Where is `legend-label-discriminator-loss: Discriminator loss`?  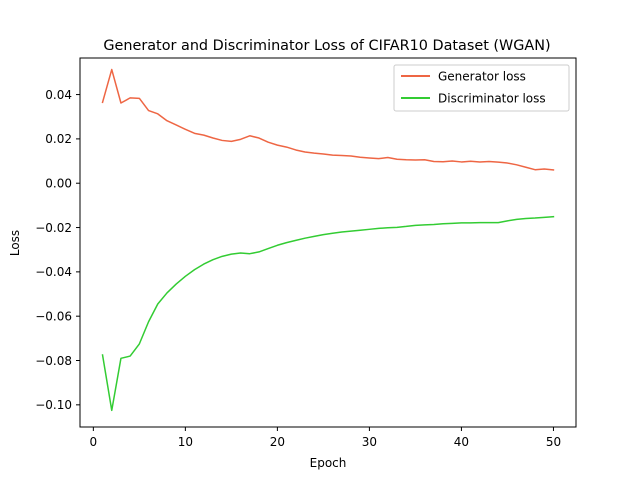 legend-label-discriminator-loss: Discriminator loss is located at coordinates (492, 99).